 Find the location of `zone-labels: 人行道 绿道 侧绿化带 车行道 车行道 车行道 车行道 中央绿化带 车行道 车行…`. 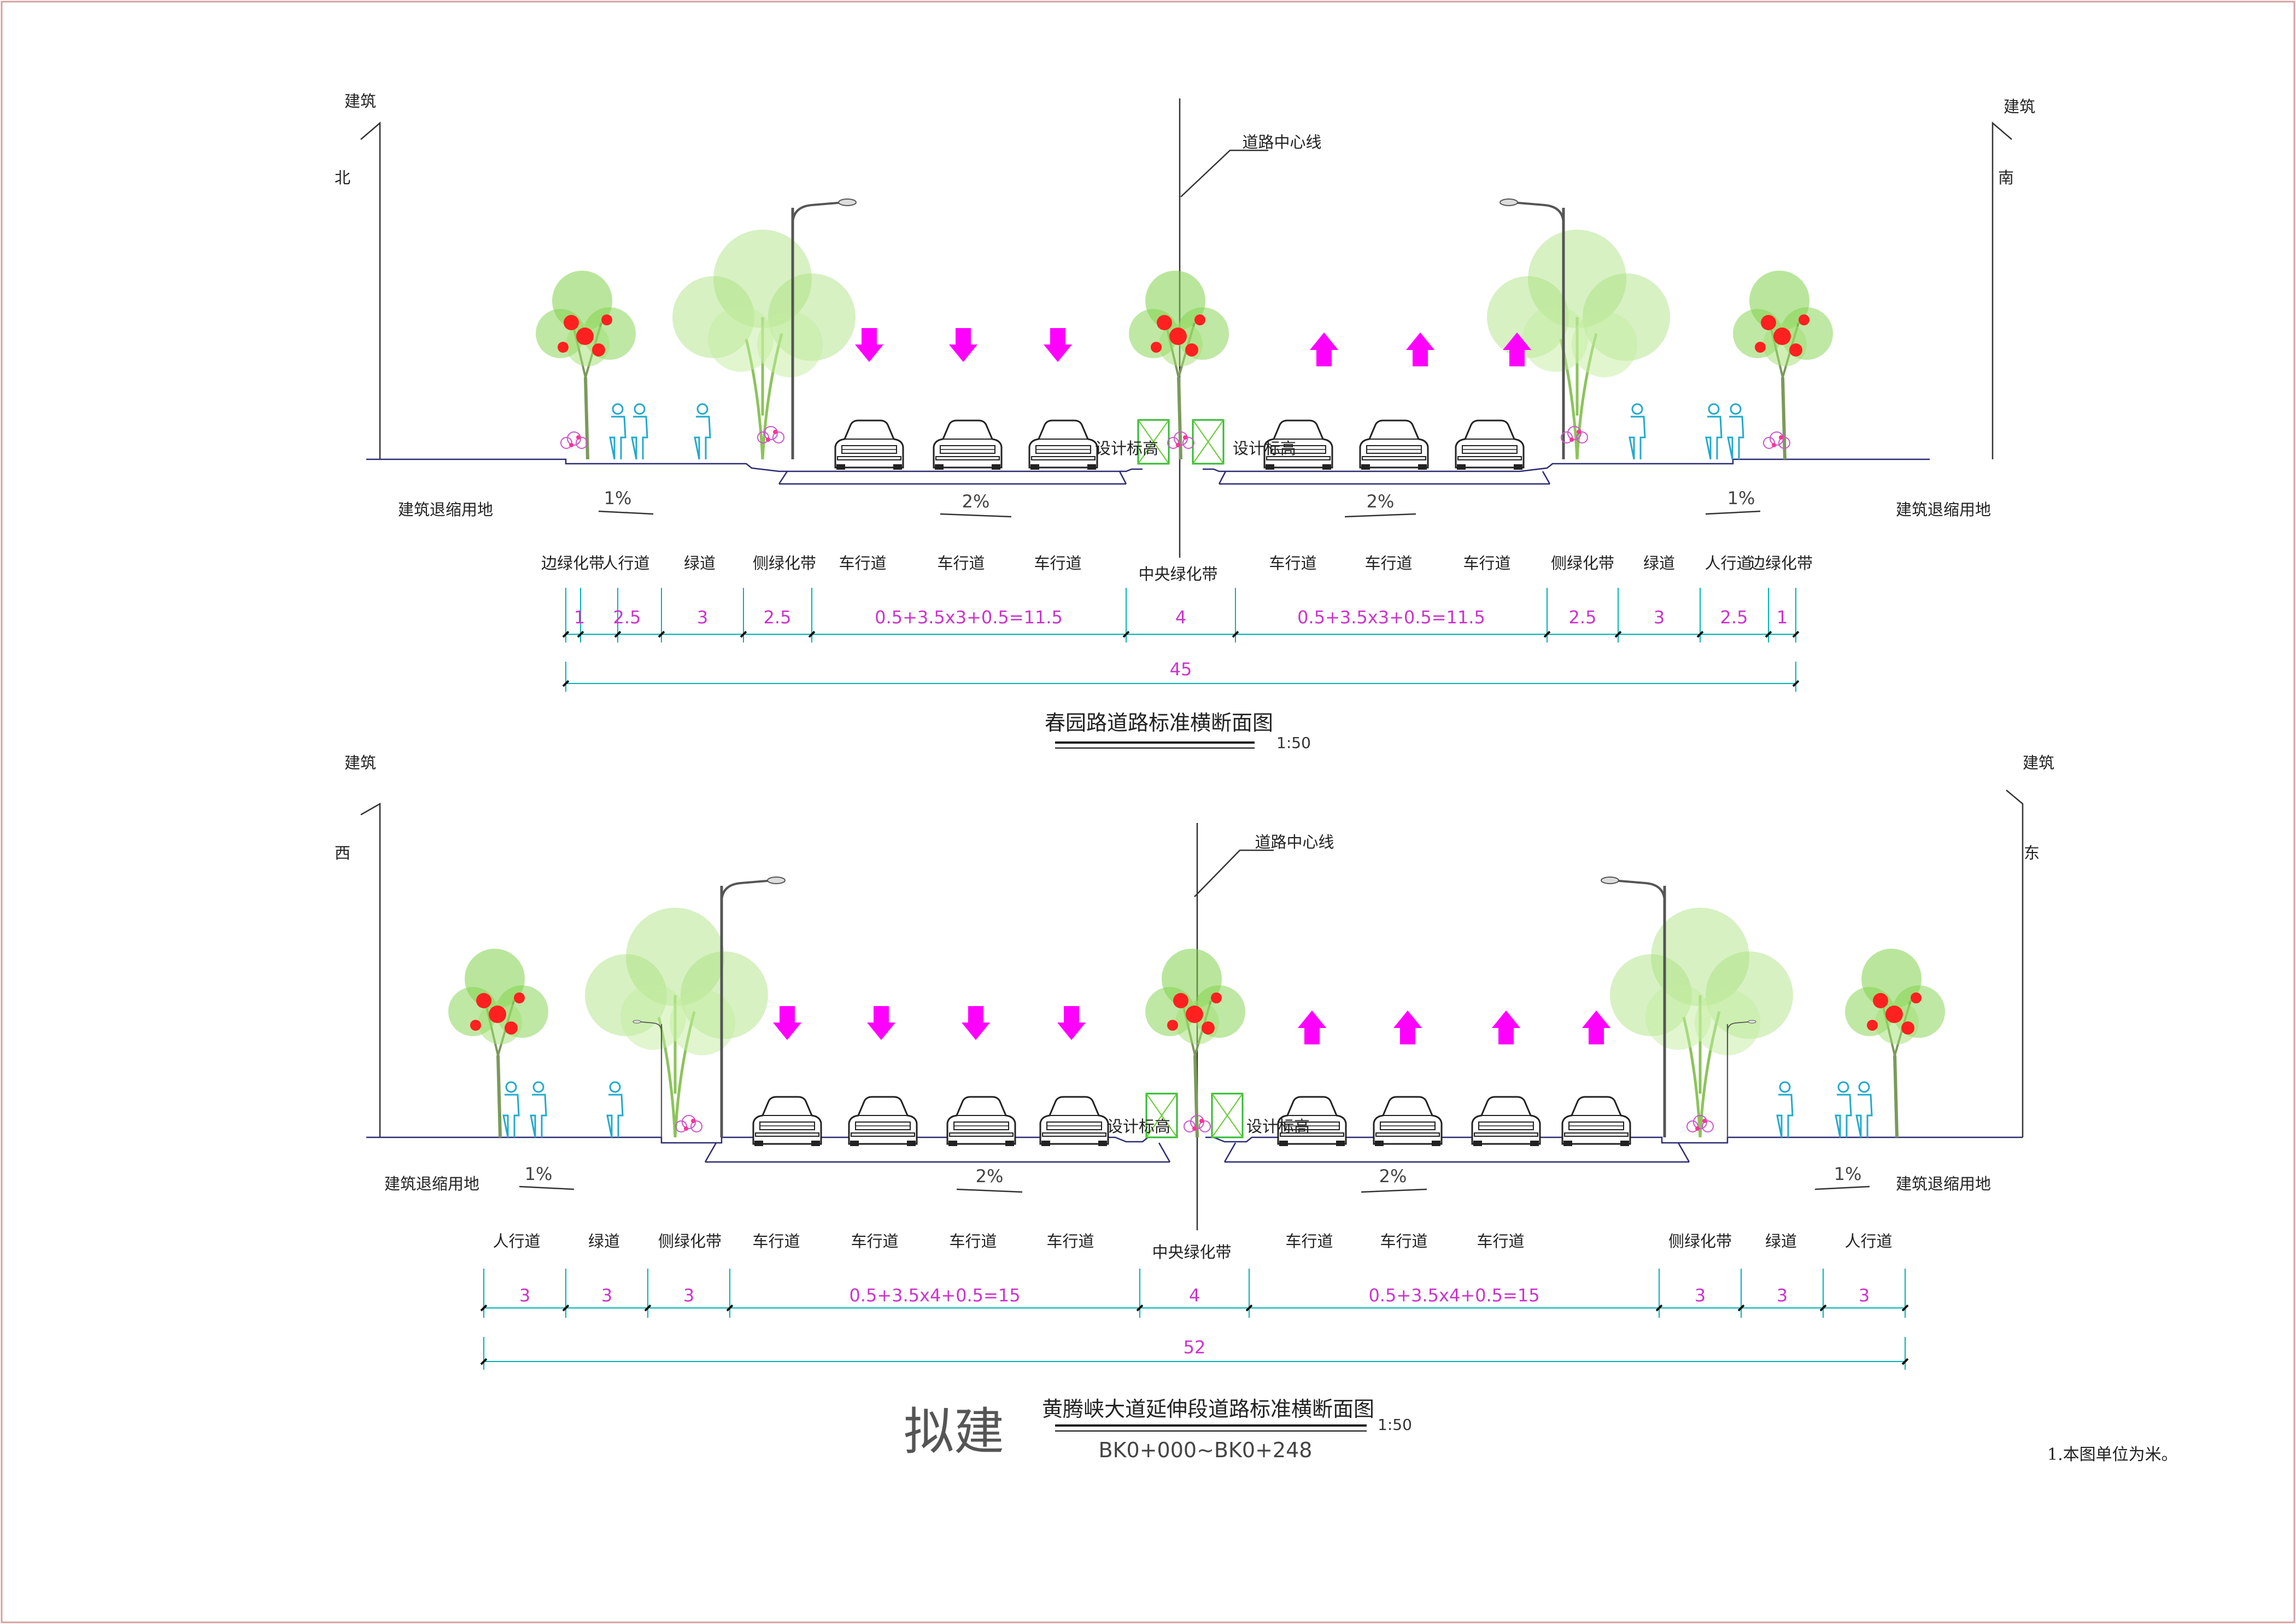

zone-labels: 人行道 绿道 侧绿化带 车行道 车行道 车行道 车行道 中央绿化带 车行道 车行… is located at coordinates (1192, 1246).